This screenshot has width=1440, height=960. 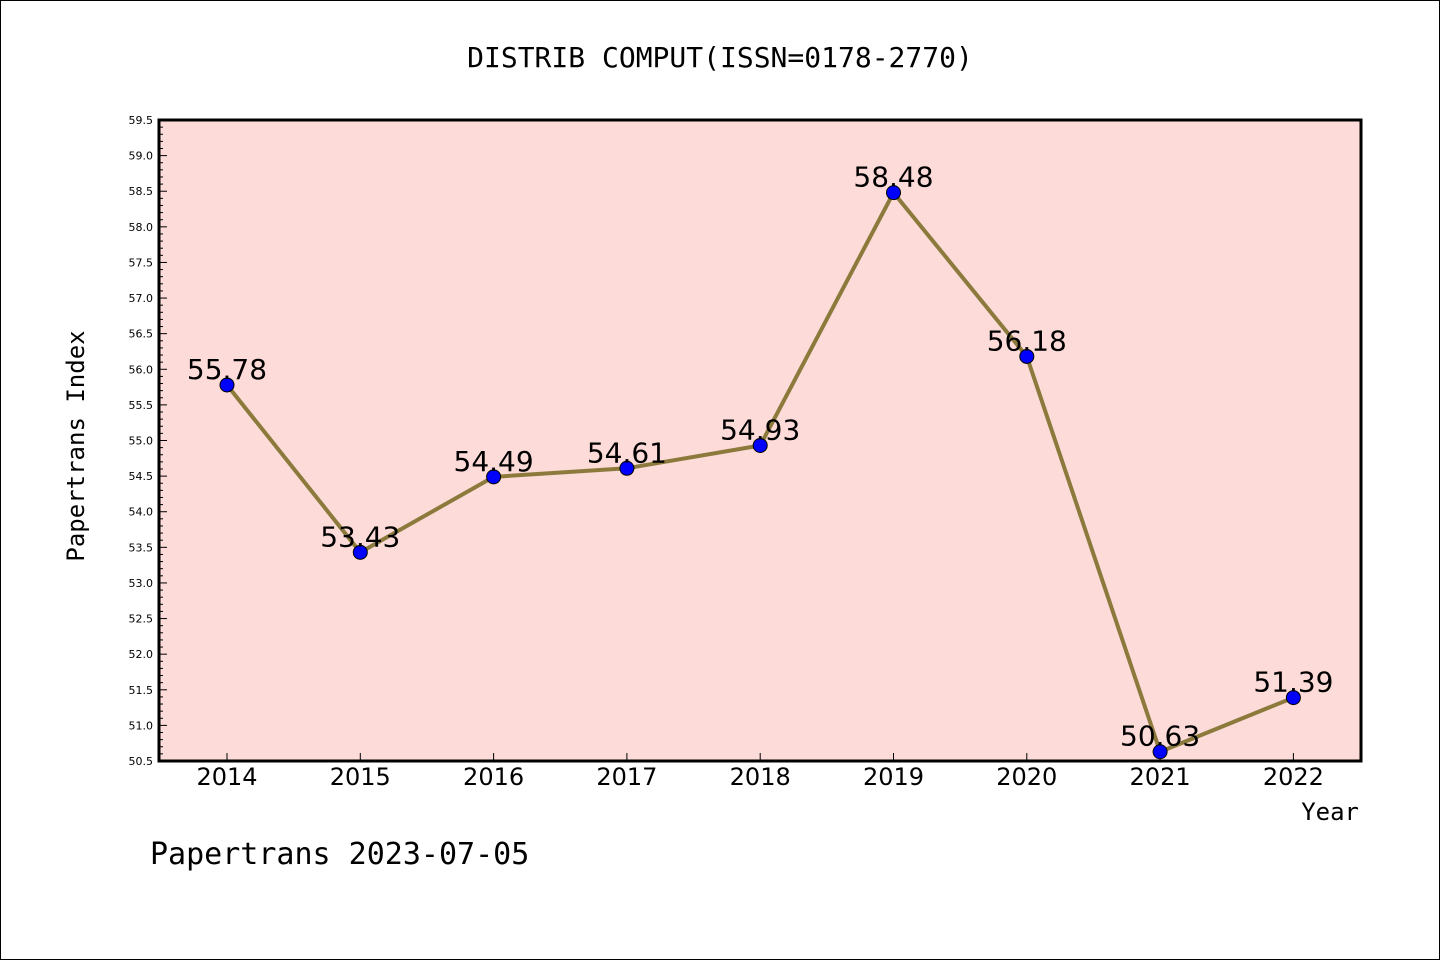 I want to click on x-tick-label: 2022, so click(x=1293, y=777).